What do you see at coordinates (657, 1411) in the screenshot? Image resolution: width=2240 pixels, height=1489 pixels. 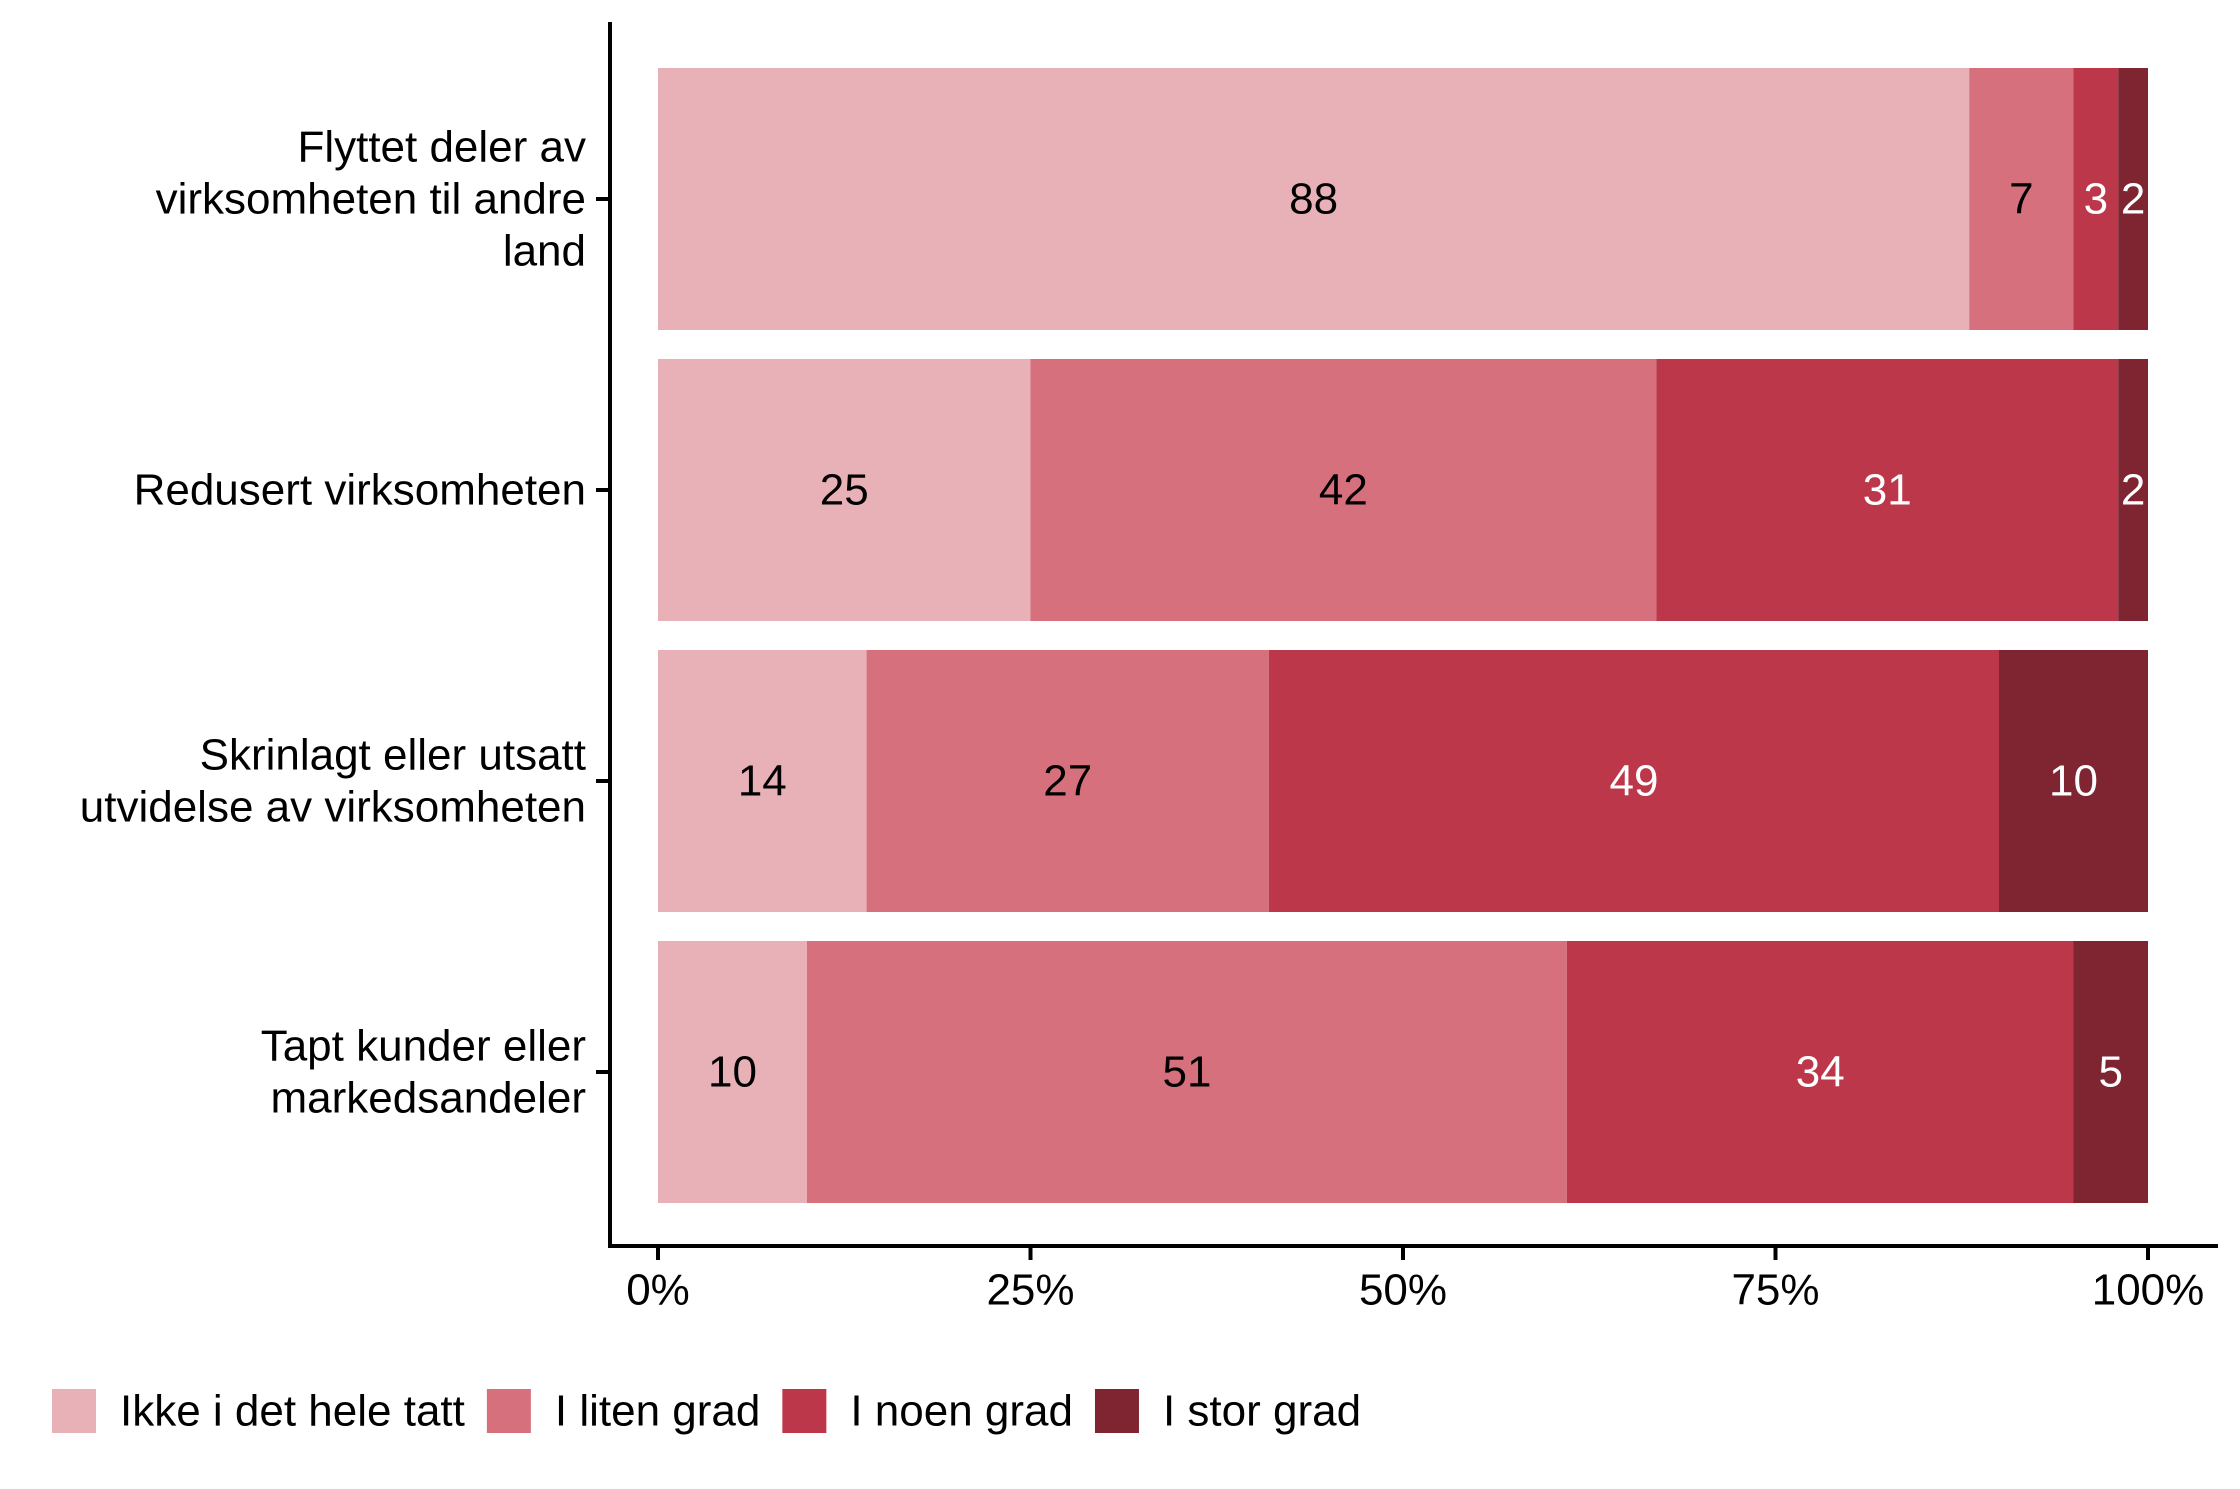 I see `legend-label: I liten grad` at bounding box center [657, 1411].